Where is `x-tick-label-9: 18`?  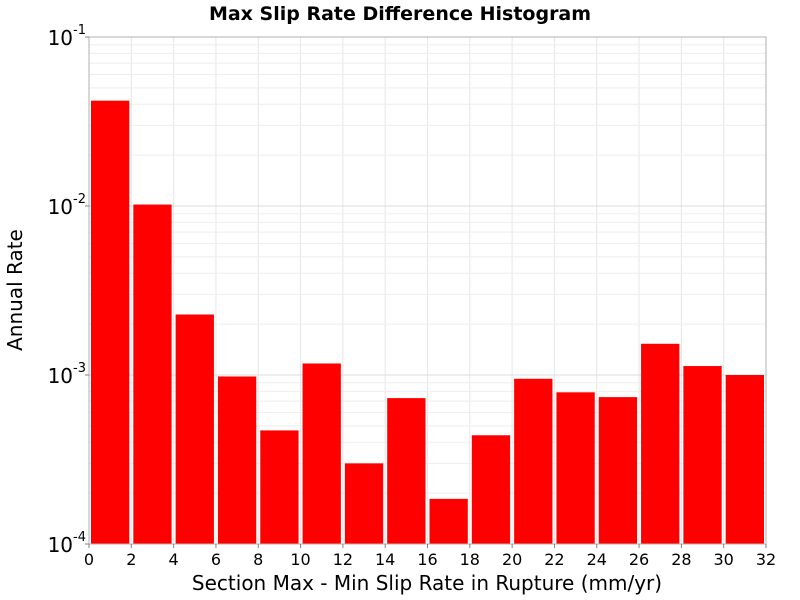
x-tick-label-9: 18 is located at coordinates (470, 559).